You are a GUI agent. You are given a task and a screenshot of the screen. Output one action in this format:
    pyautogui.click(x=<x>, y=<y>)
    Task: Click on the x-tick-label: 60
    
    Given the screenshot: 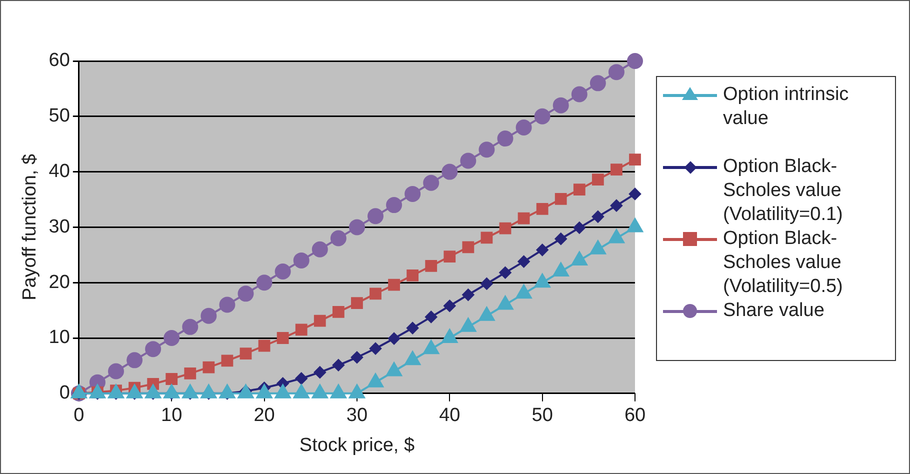 What is the action you would take?
    pyautogui.click(x=635, y=415)
    